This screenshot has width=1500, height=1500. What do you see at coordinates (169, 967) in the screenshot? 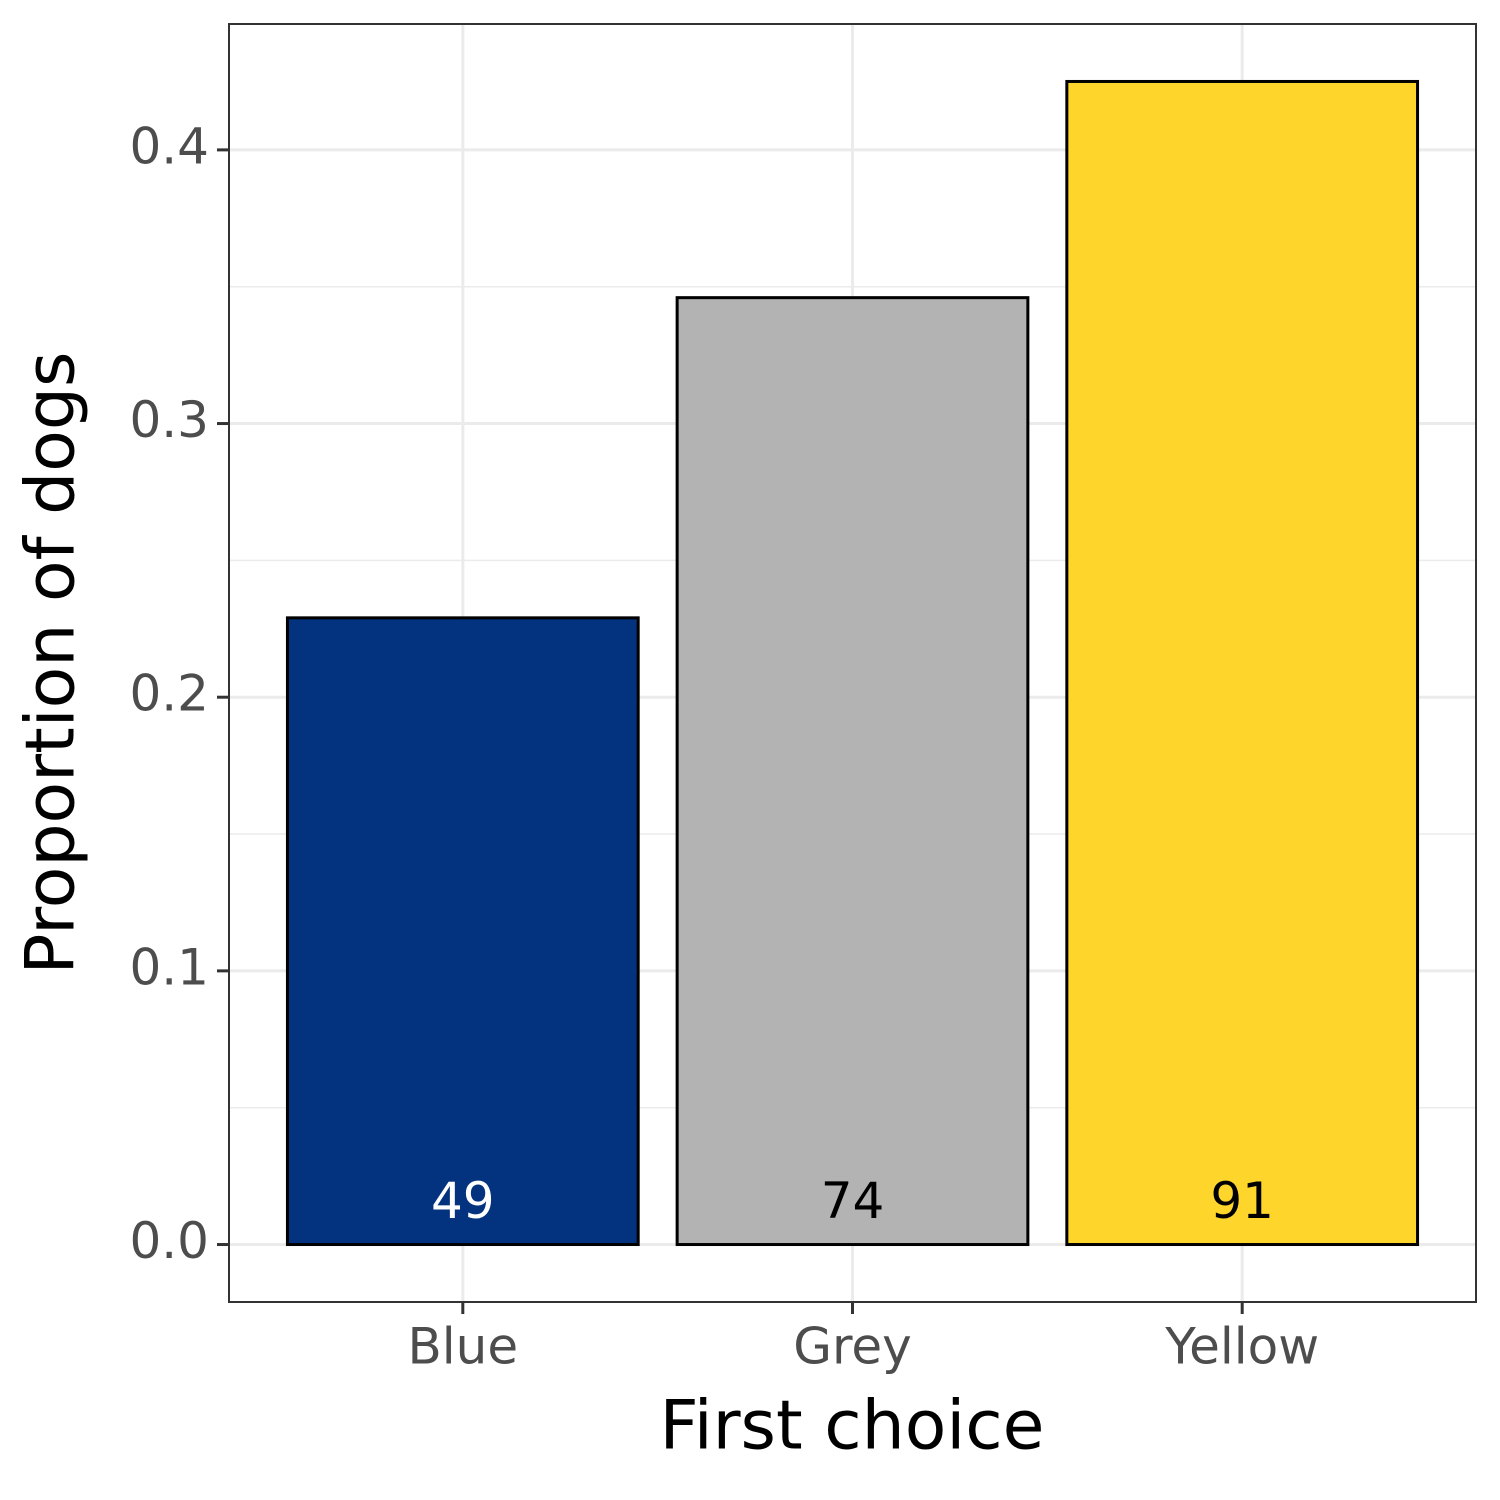
I see `y-tick-label: 0.1` at bounding box center [169, 967].